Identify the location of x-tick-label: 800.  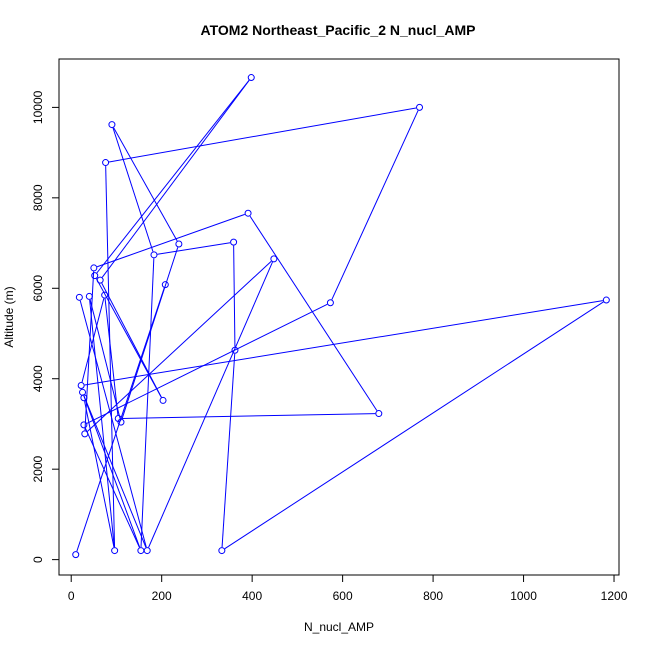
(433, 596).